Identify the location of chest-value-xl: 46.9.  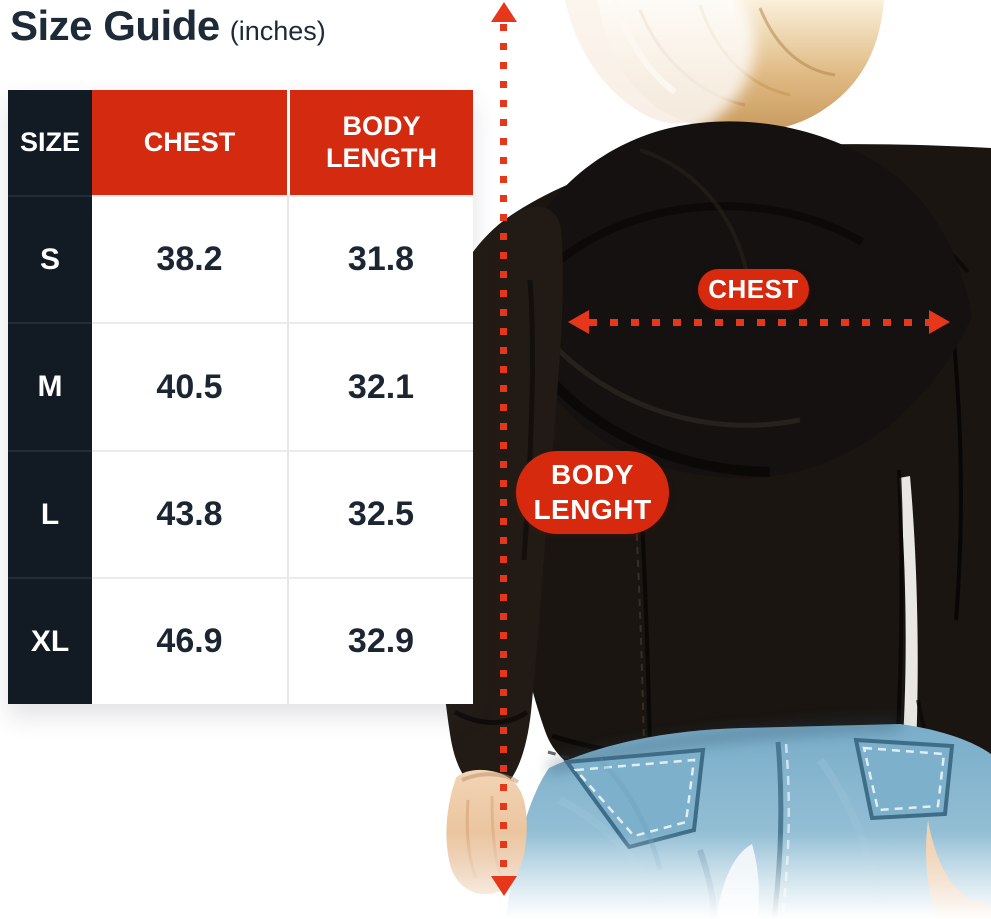
(189, 640).